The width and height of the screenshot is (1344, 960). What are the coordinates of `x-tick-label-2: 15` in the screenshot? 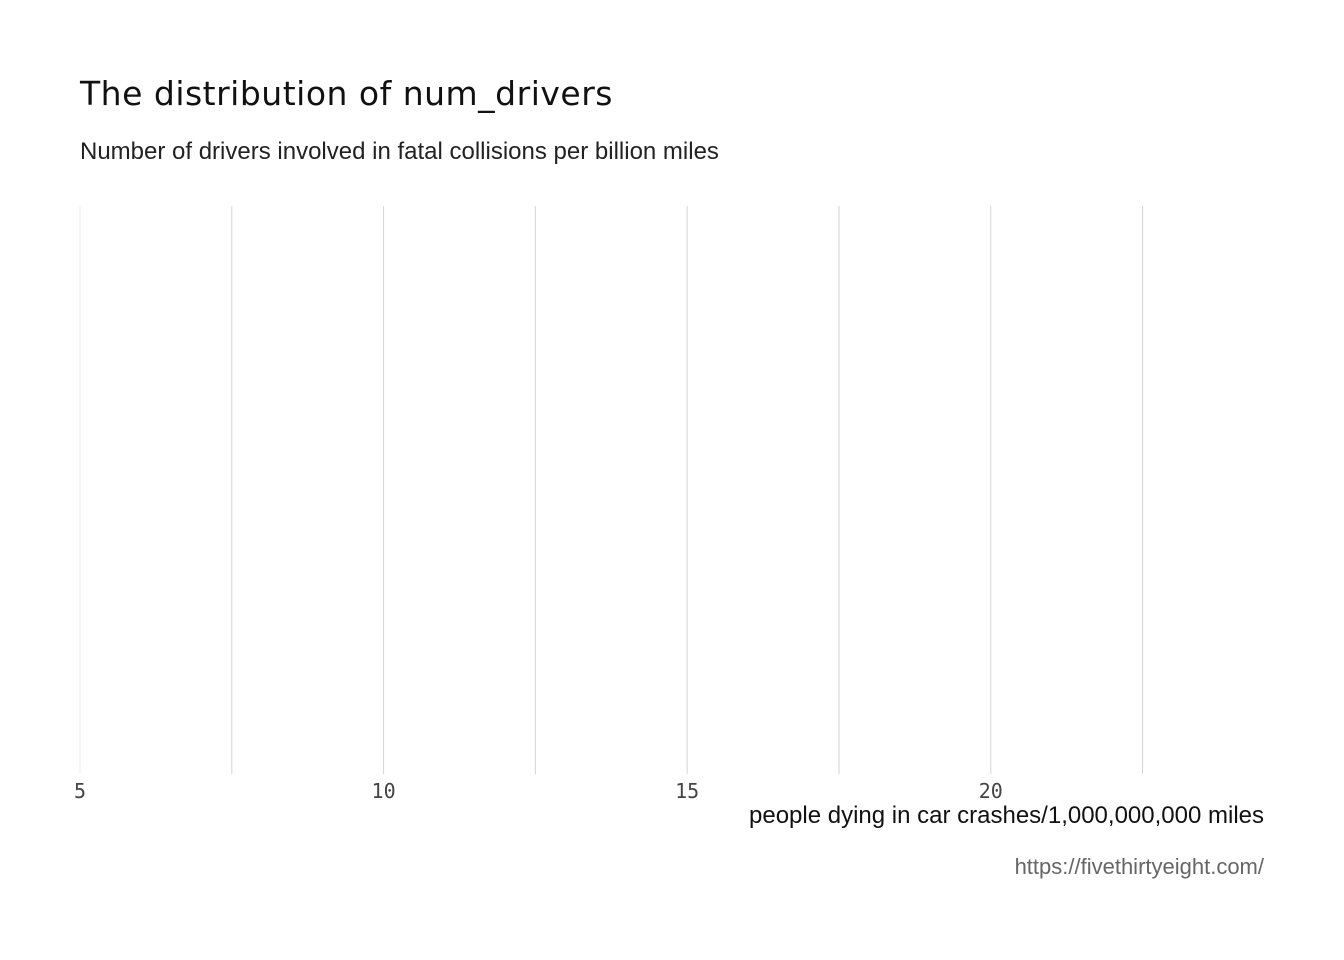 It's located at (687, 791).